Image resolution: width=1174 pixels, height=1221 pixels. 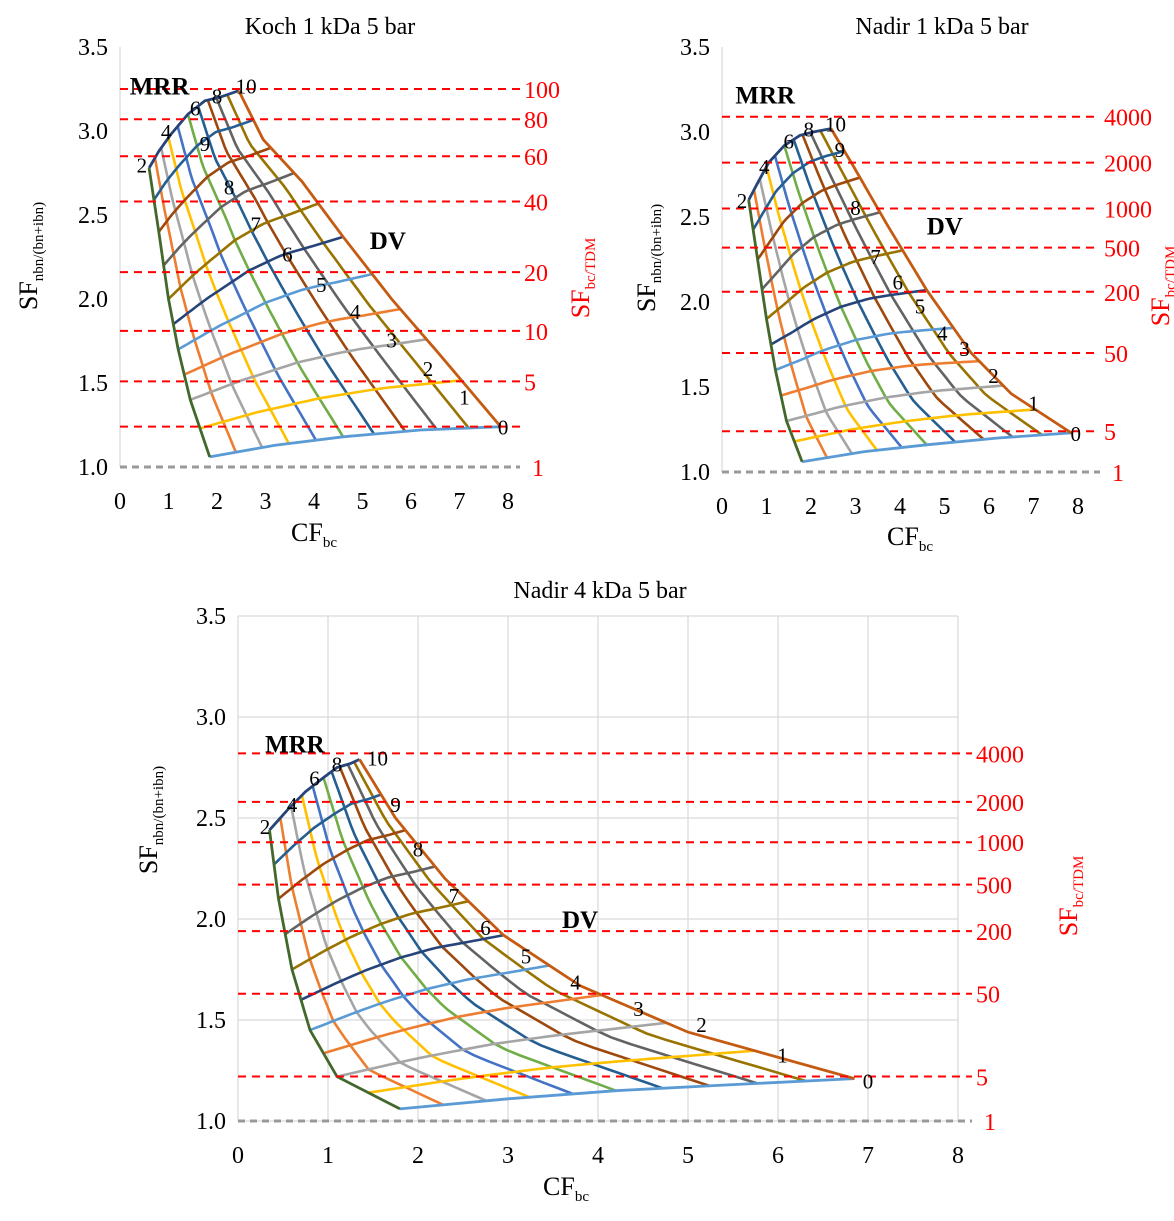 I want to click on chart-title: Koch 1 kDa 5 bar, so click(x=330, y=27).